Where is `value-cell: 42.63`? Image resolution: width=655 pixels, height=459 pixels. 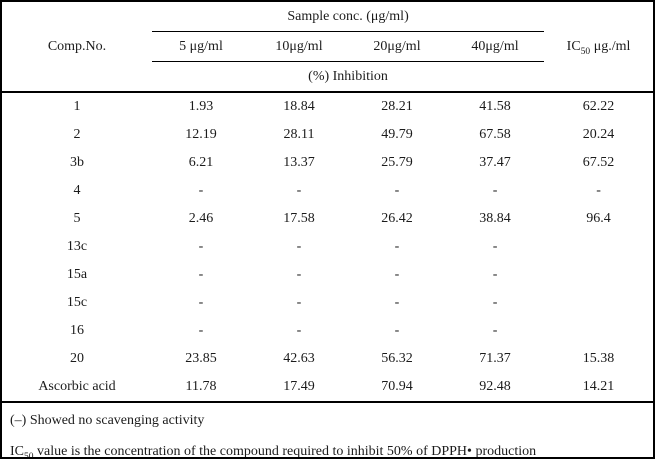
value-cell: 42.63 is located at coordinates (299, 358).